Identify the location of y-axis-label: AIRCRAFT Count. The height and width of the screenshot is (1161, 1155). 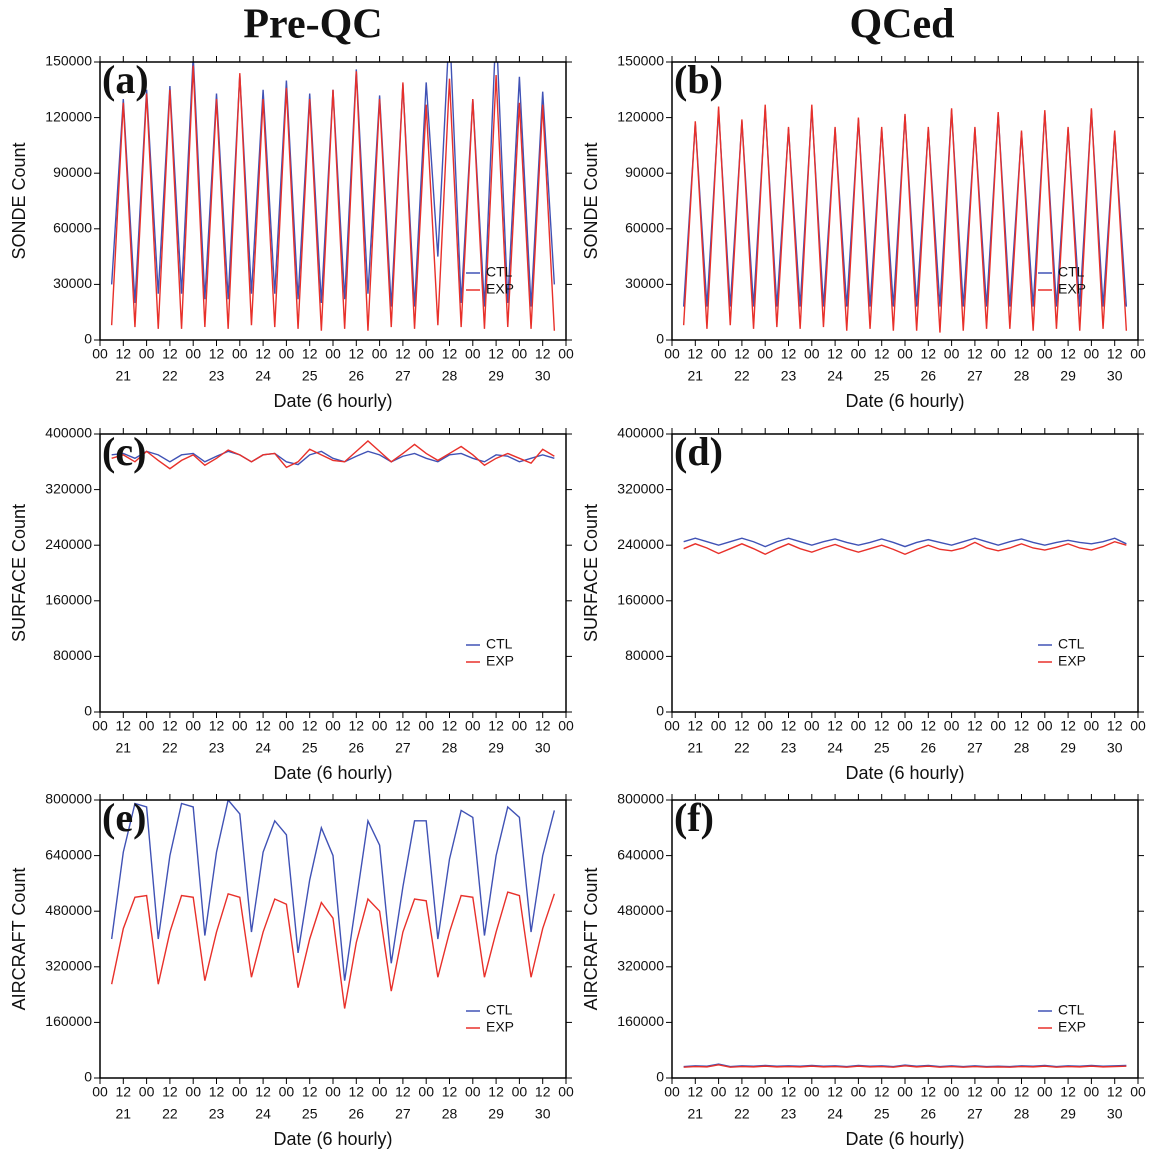
(591, 939).